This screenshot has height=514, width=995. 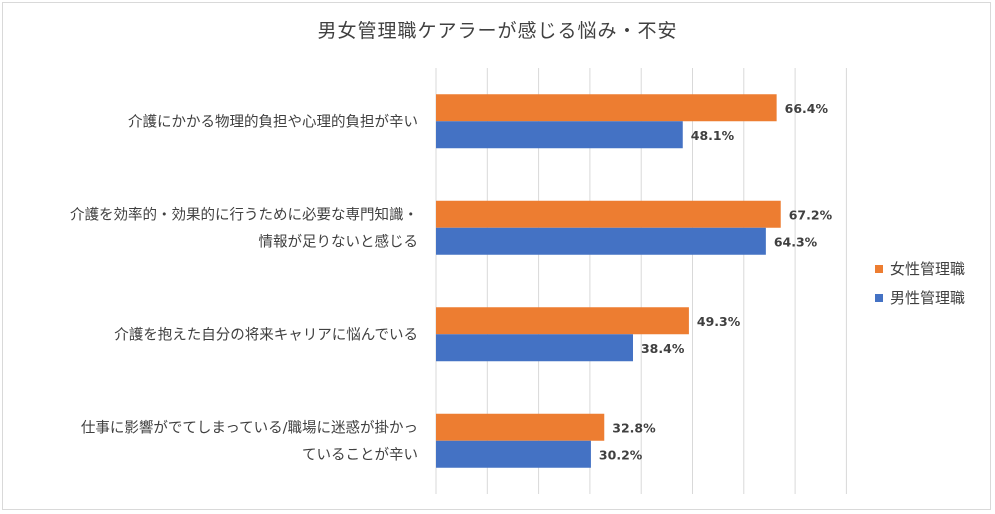 What do you see at coordinates (634, 427) in the screenshot?
I see `data-label: 32.8%` at bounding box center [634, 427].